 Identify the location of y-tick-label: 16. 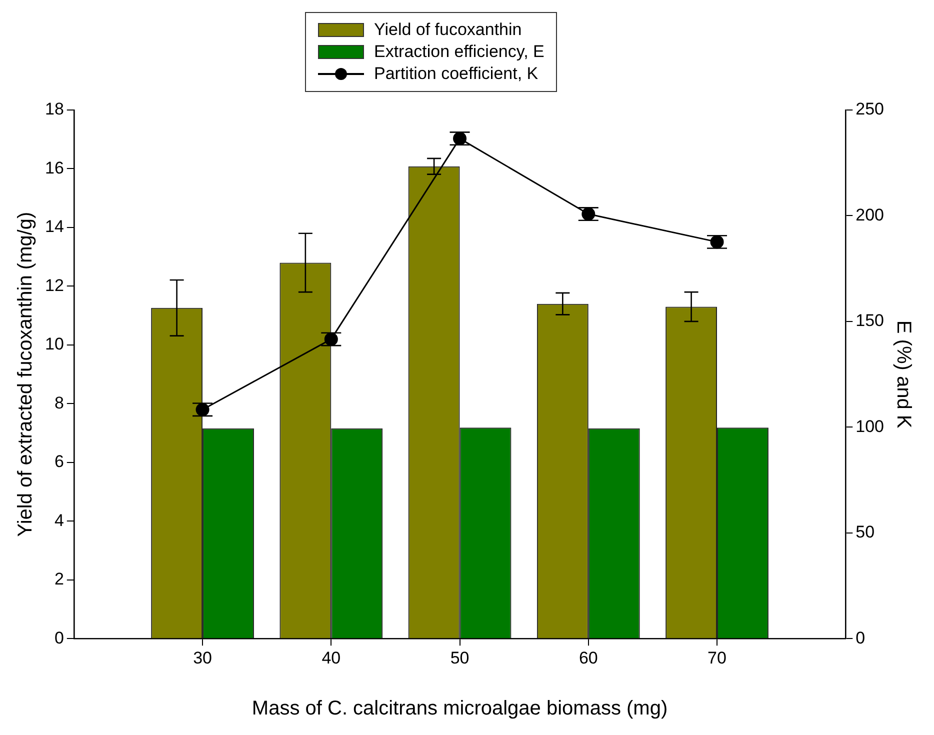
(54, 168).